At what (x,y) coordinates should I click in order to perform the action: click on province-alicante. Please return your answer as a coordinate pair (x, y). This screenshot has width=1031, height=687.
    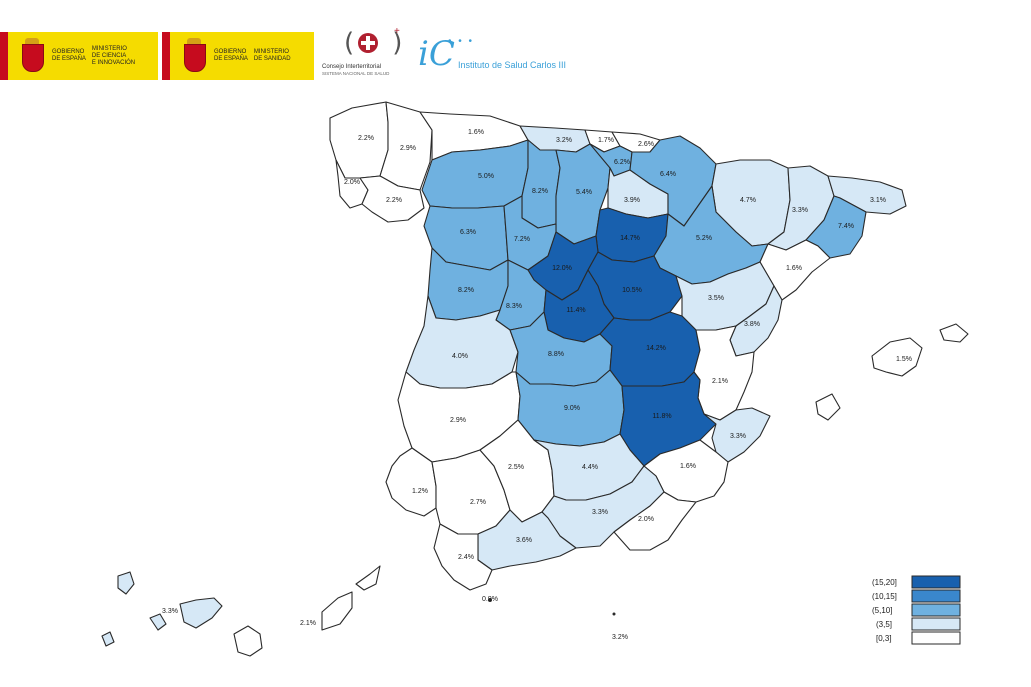
    Looking at the image, I should click on (737, 435).